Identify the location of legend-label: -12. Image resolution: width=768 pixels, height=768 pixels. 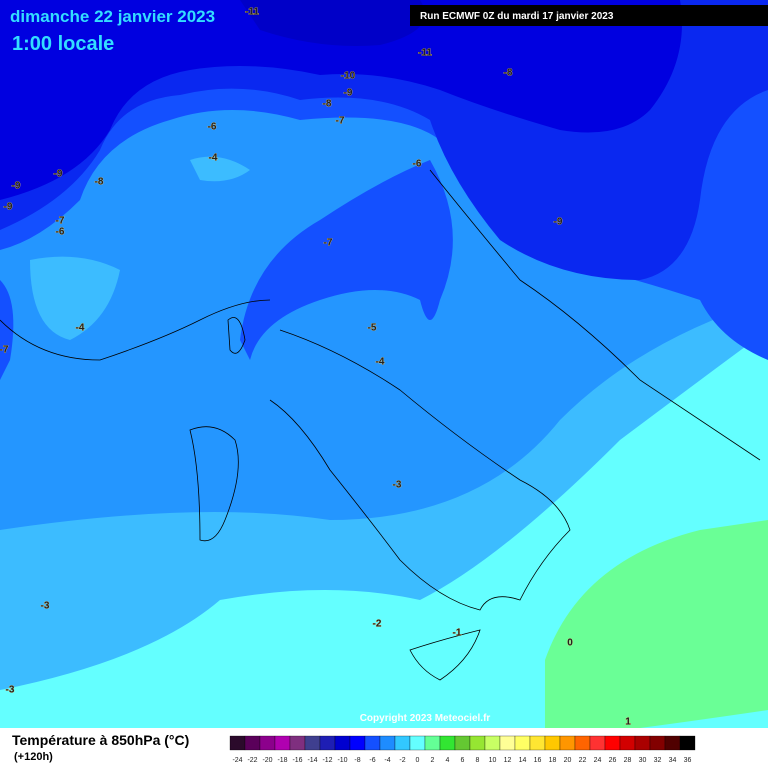
(327, 760).